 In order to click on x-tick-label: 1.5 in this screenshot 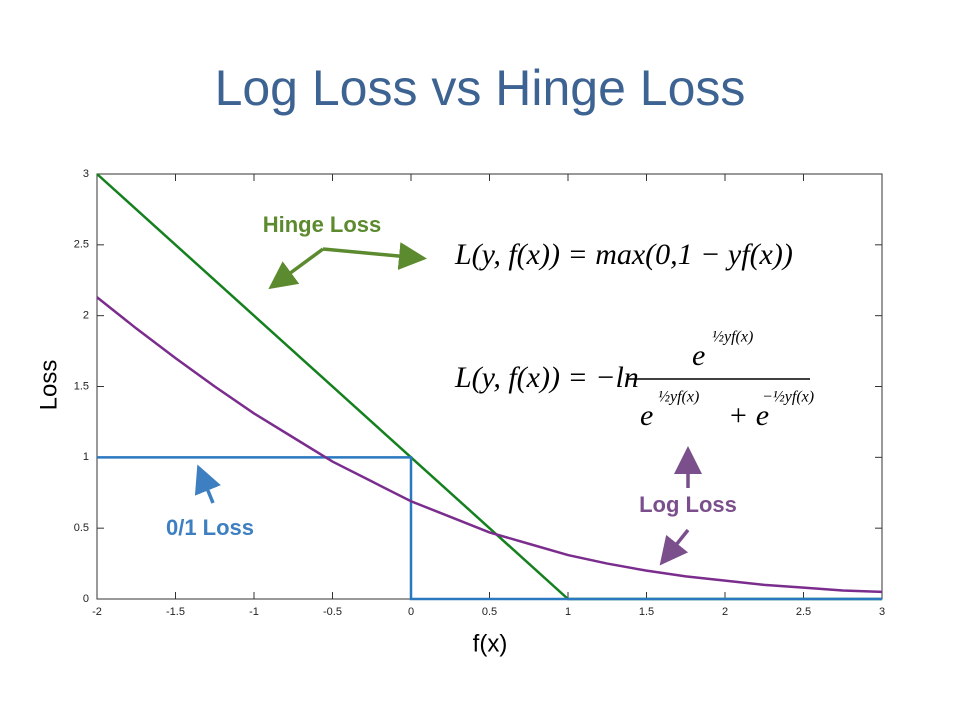, I will do `click(646, 612)`.